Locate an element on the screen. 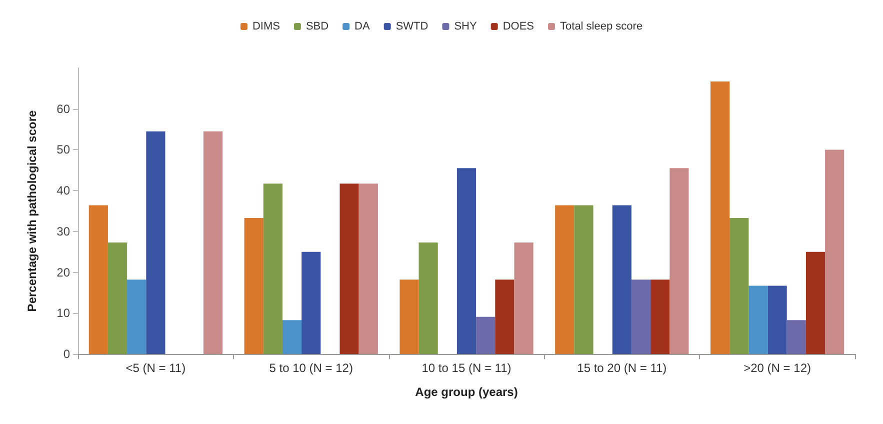 The image size is (883, 424). y-tick-label: 40 is located at coordinates (63, 191).